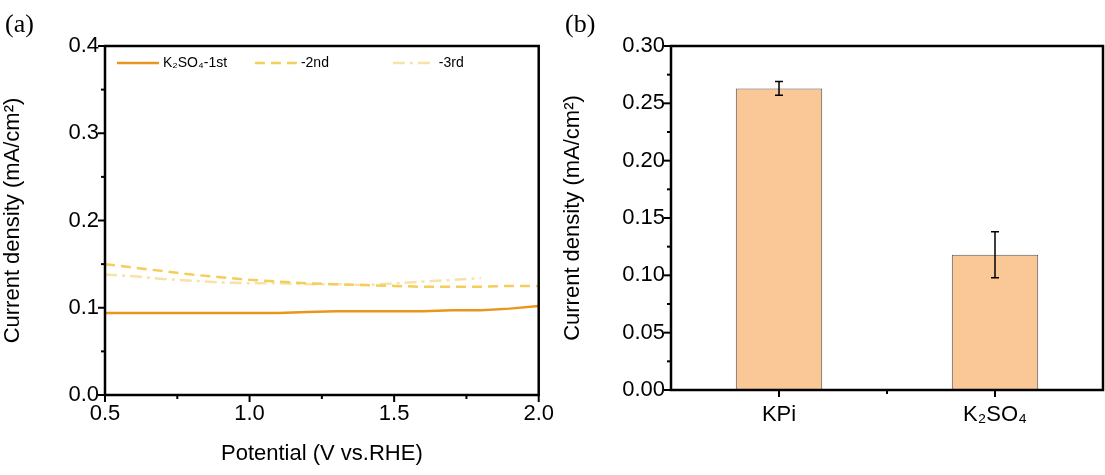 This screenshot has height=475, width=1105. What do you see at coordinates (779, 414) in the screenshot?
I see `x-tick-label: KPi` at bounding box center [779, 414].